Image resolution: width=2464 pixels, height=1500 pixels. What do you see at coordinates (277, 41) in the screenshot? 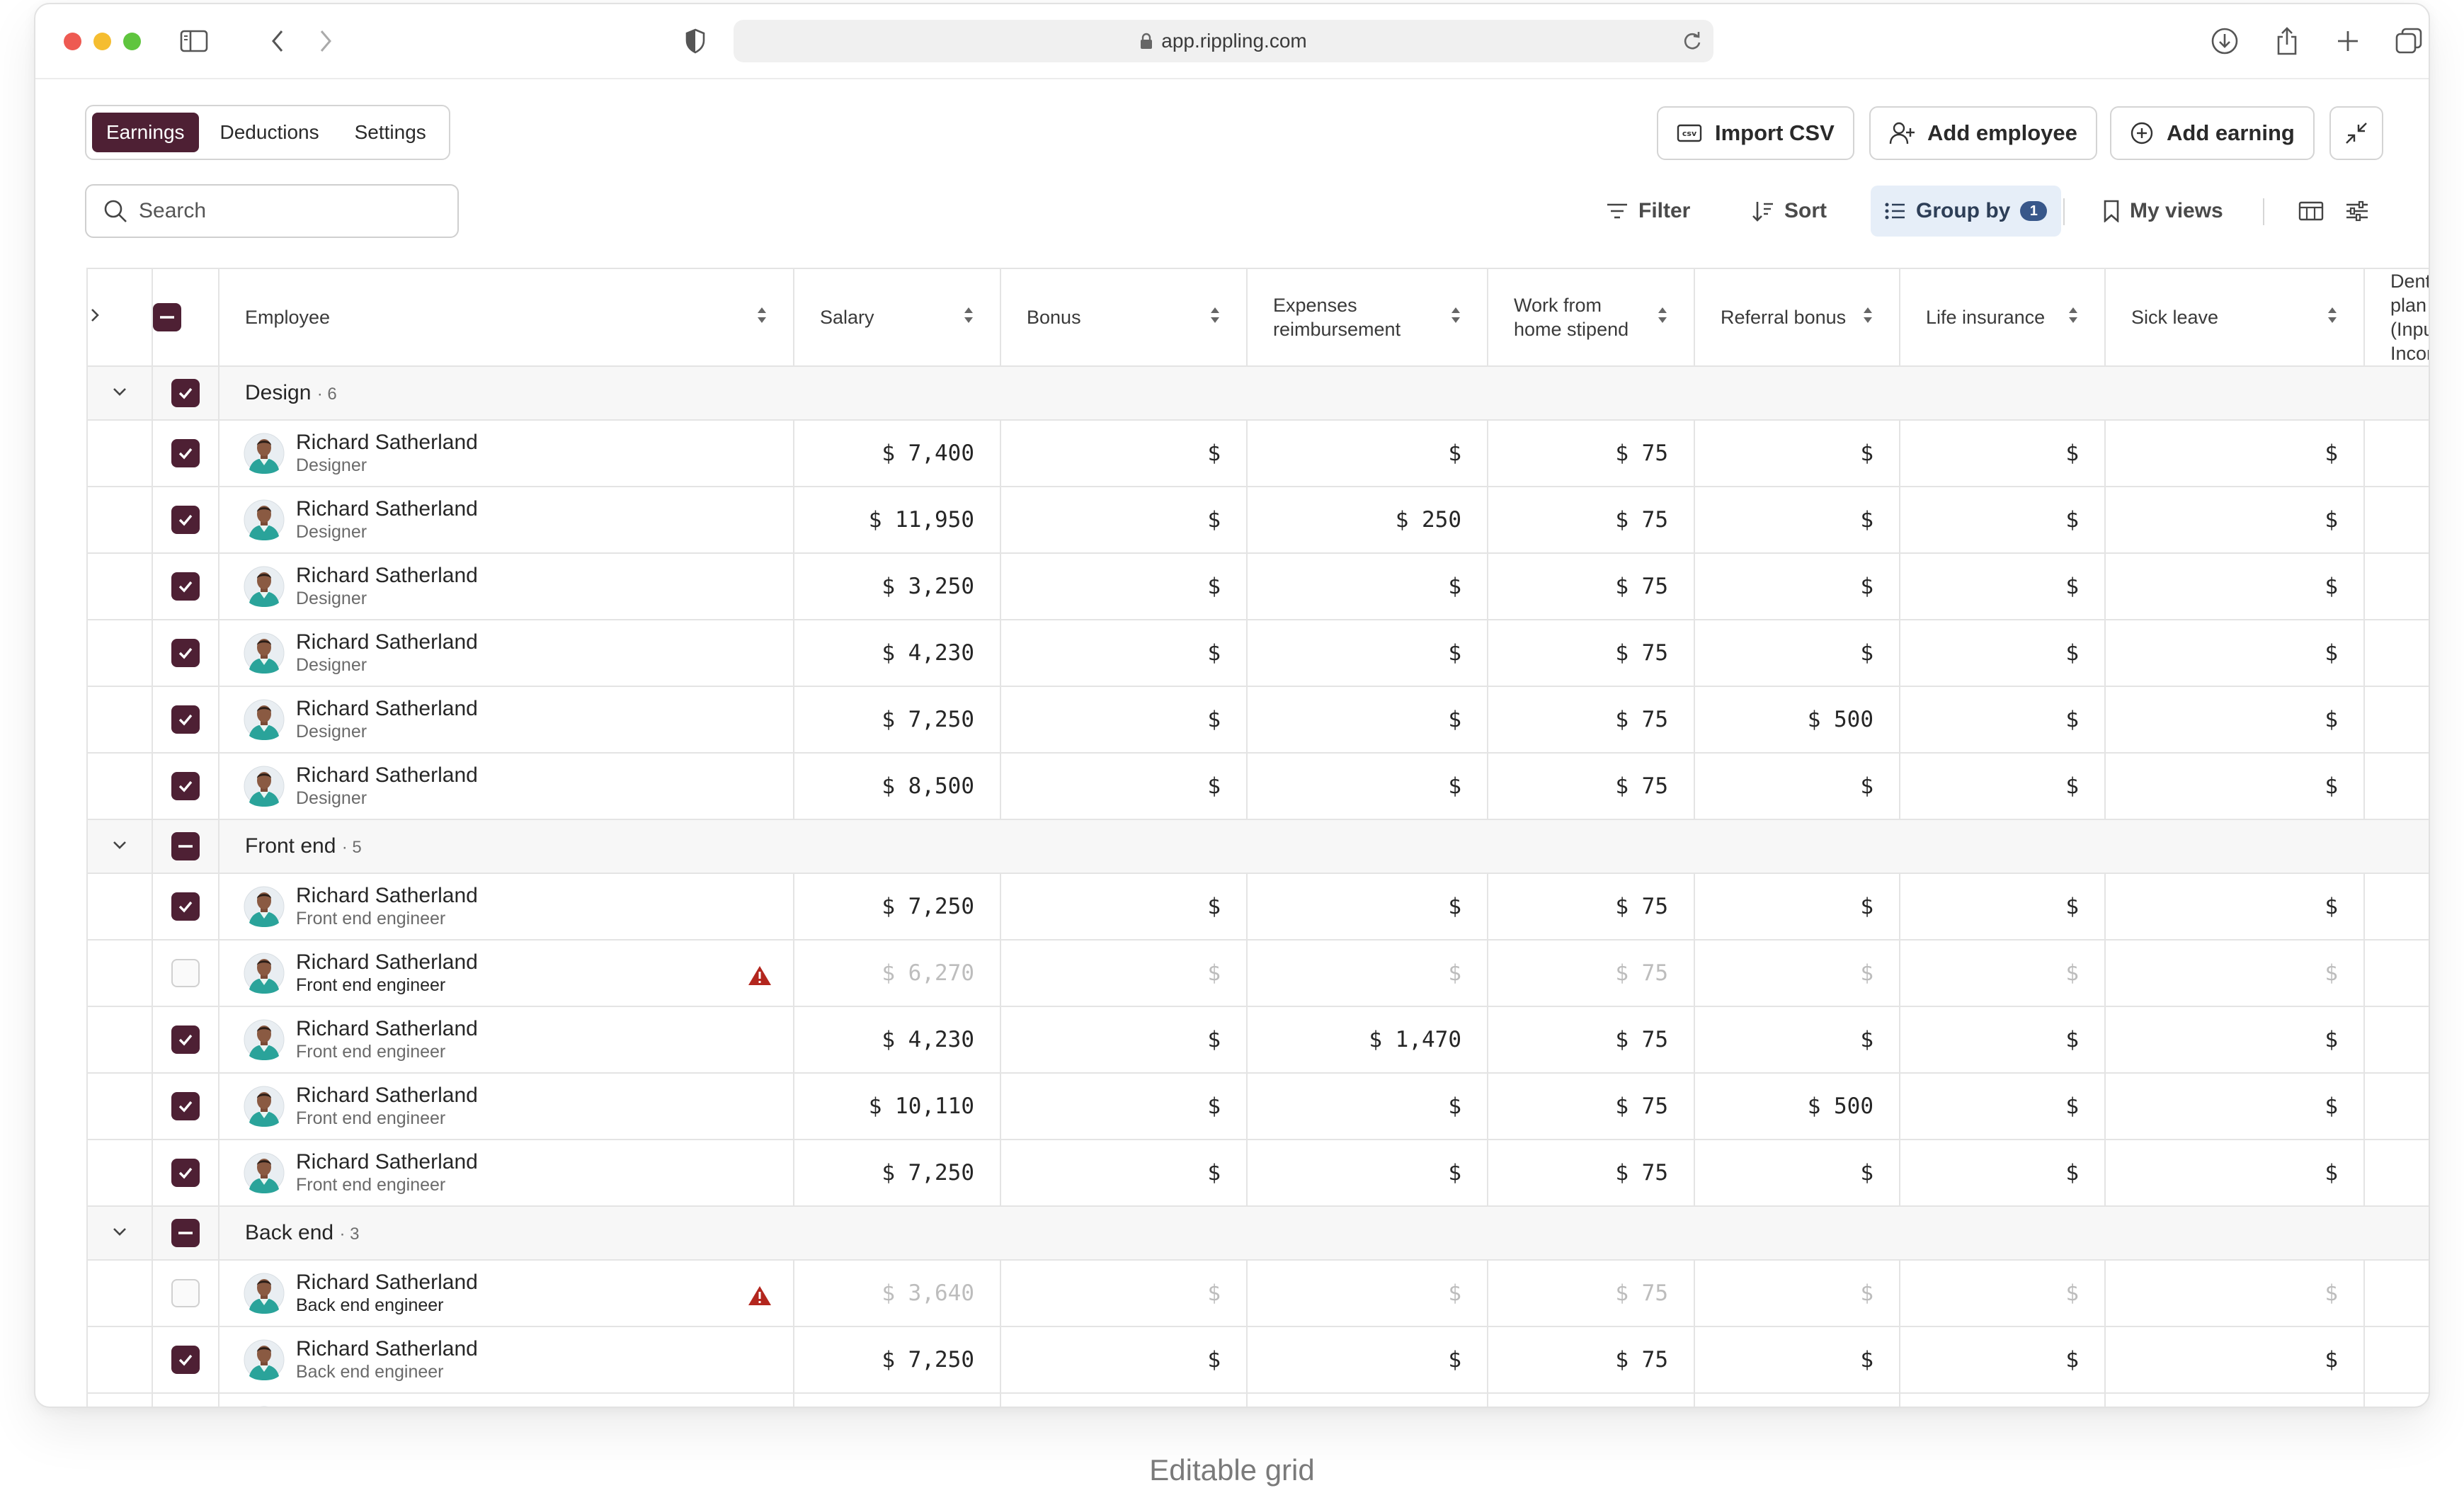
I see `back-icon` at bounding box center [277, 41].